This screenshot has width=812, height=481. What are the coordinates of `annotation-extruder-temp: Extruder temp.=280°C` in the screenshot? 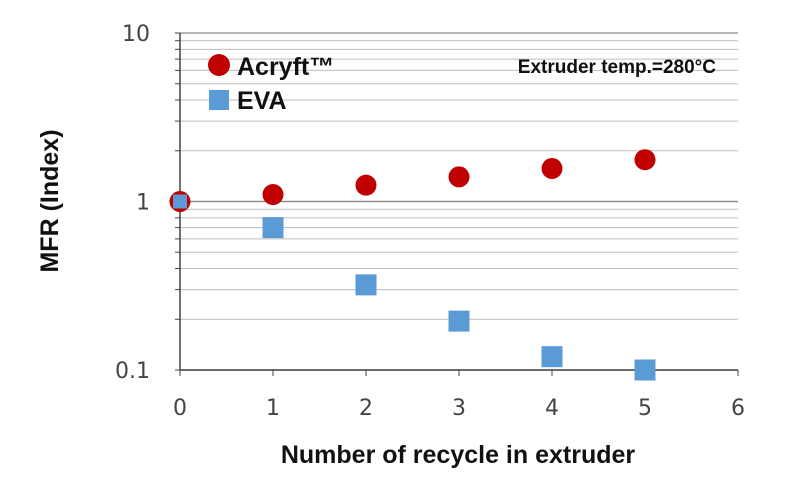 It's located at (617, 67).